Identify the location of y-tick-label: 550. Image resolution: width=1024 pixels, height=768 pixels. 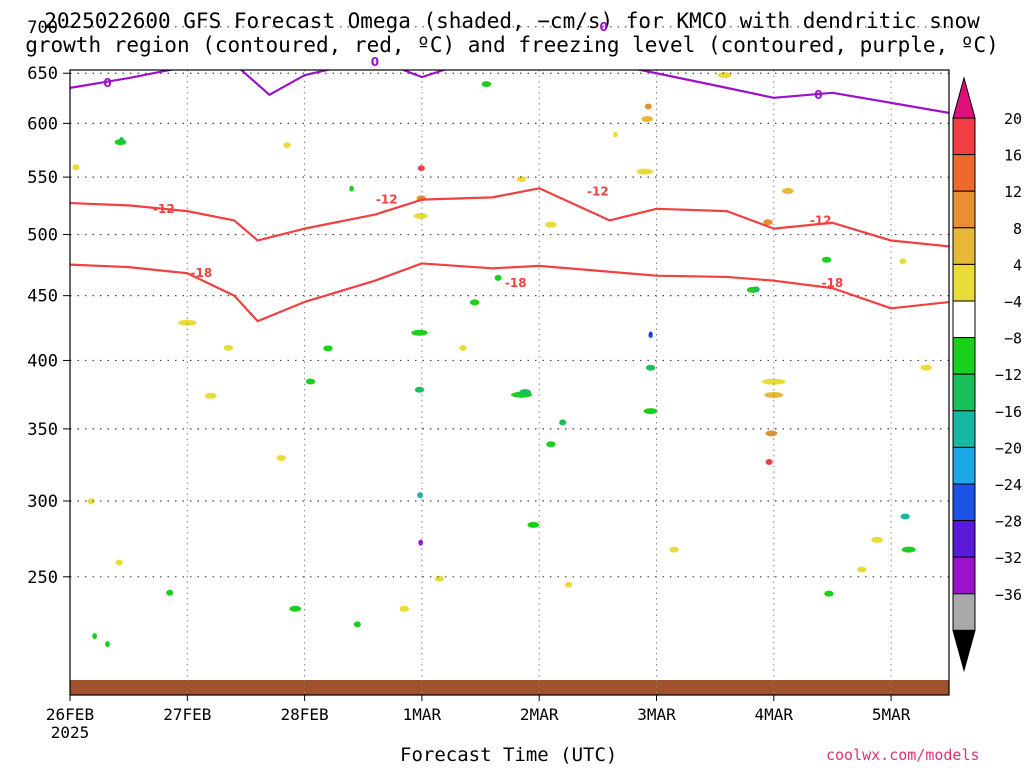
(42, 178).